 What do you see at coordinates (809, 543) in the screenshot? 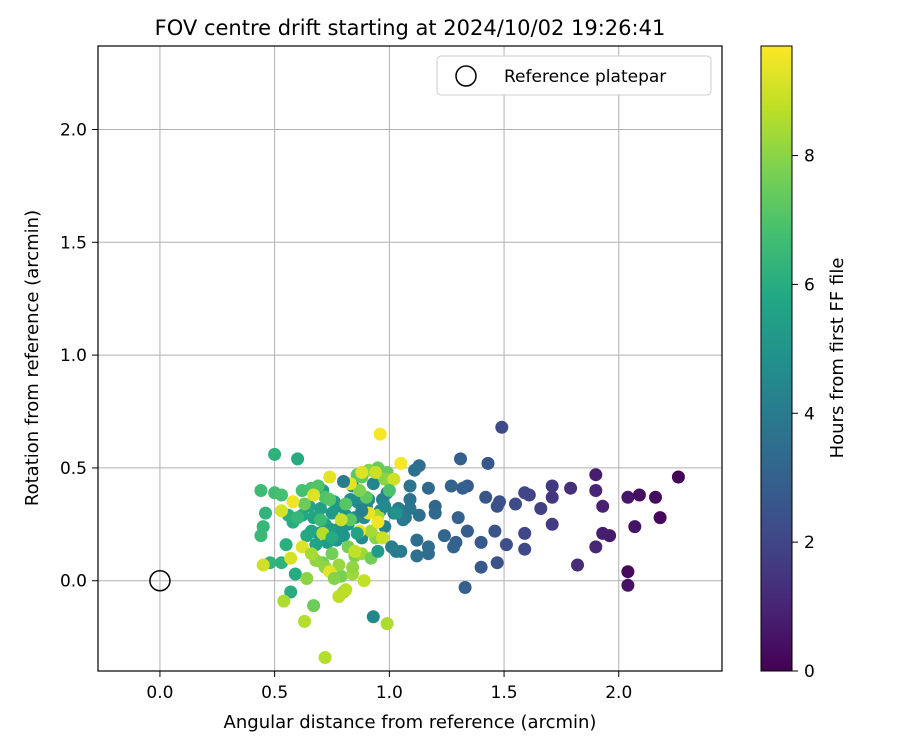
I see `colorbar-tick-label: 2` at bounding box center [809, 543].